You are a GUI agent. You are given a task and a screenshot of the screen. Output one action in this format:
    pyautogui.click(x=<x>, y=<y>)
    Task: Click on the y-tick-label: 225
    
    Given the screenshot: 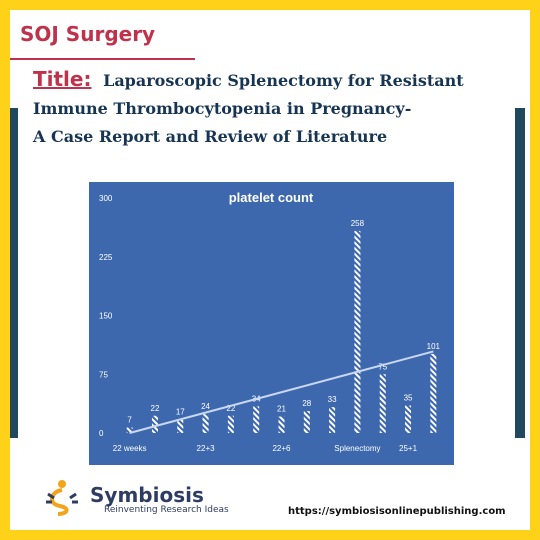 What is the action you would take?
    pyautogui.click(x=106, y=257)
    